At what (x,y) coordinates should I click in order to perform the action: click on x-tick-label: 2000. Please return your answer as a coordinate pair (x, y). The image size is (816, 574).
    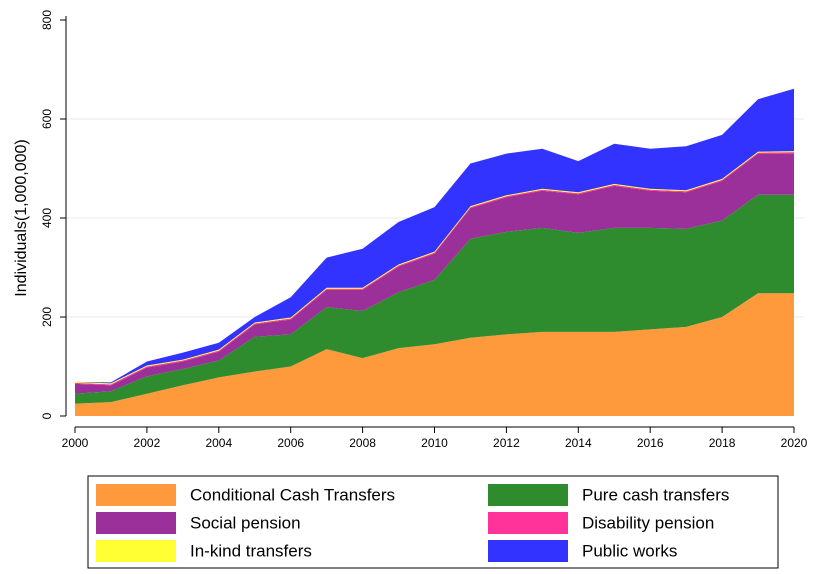
    Looking at the image, I should click on (75, 443).